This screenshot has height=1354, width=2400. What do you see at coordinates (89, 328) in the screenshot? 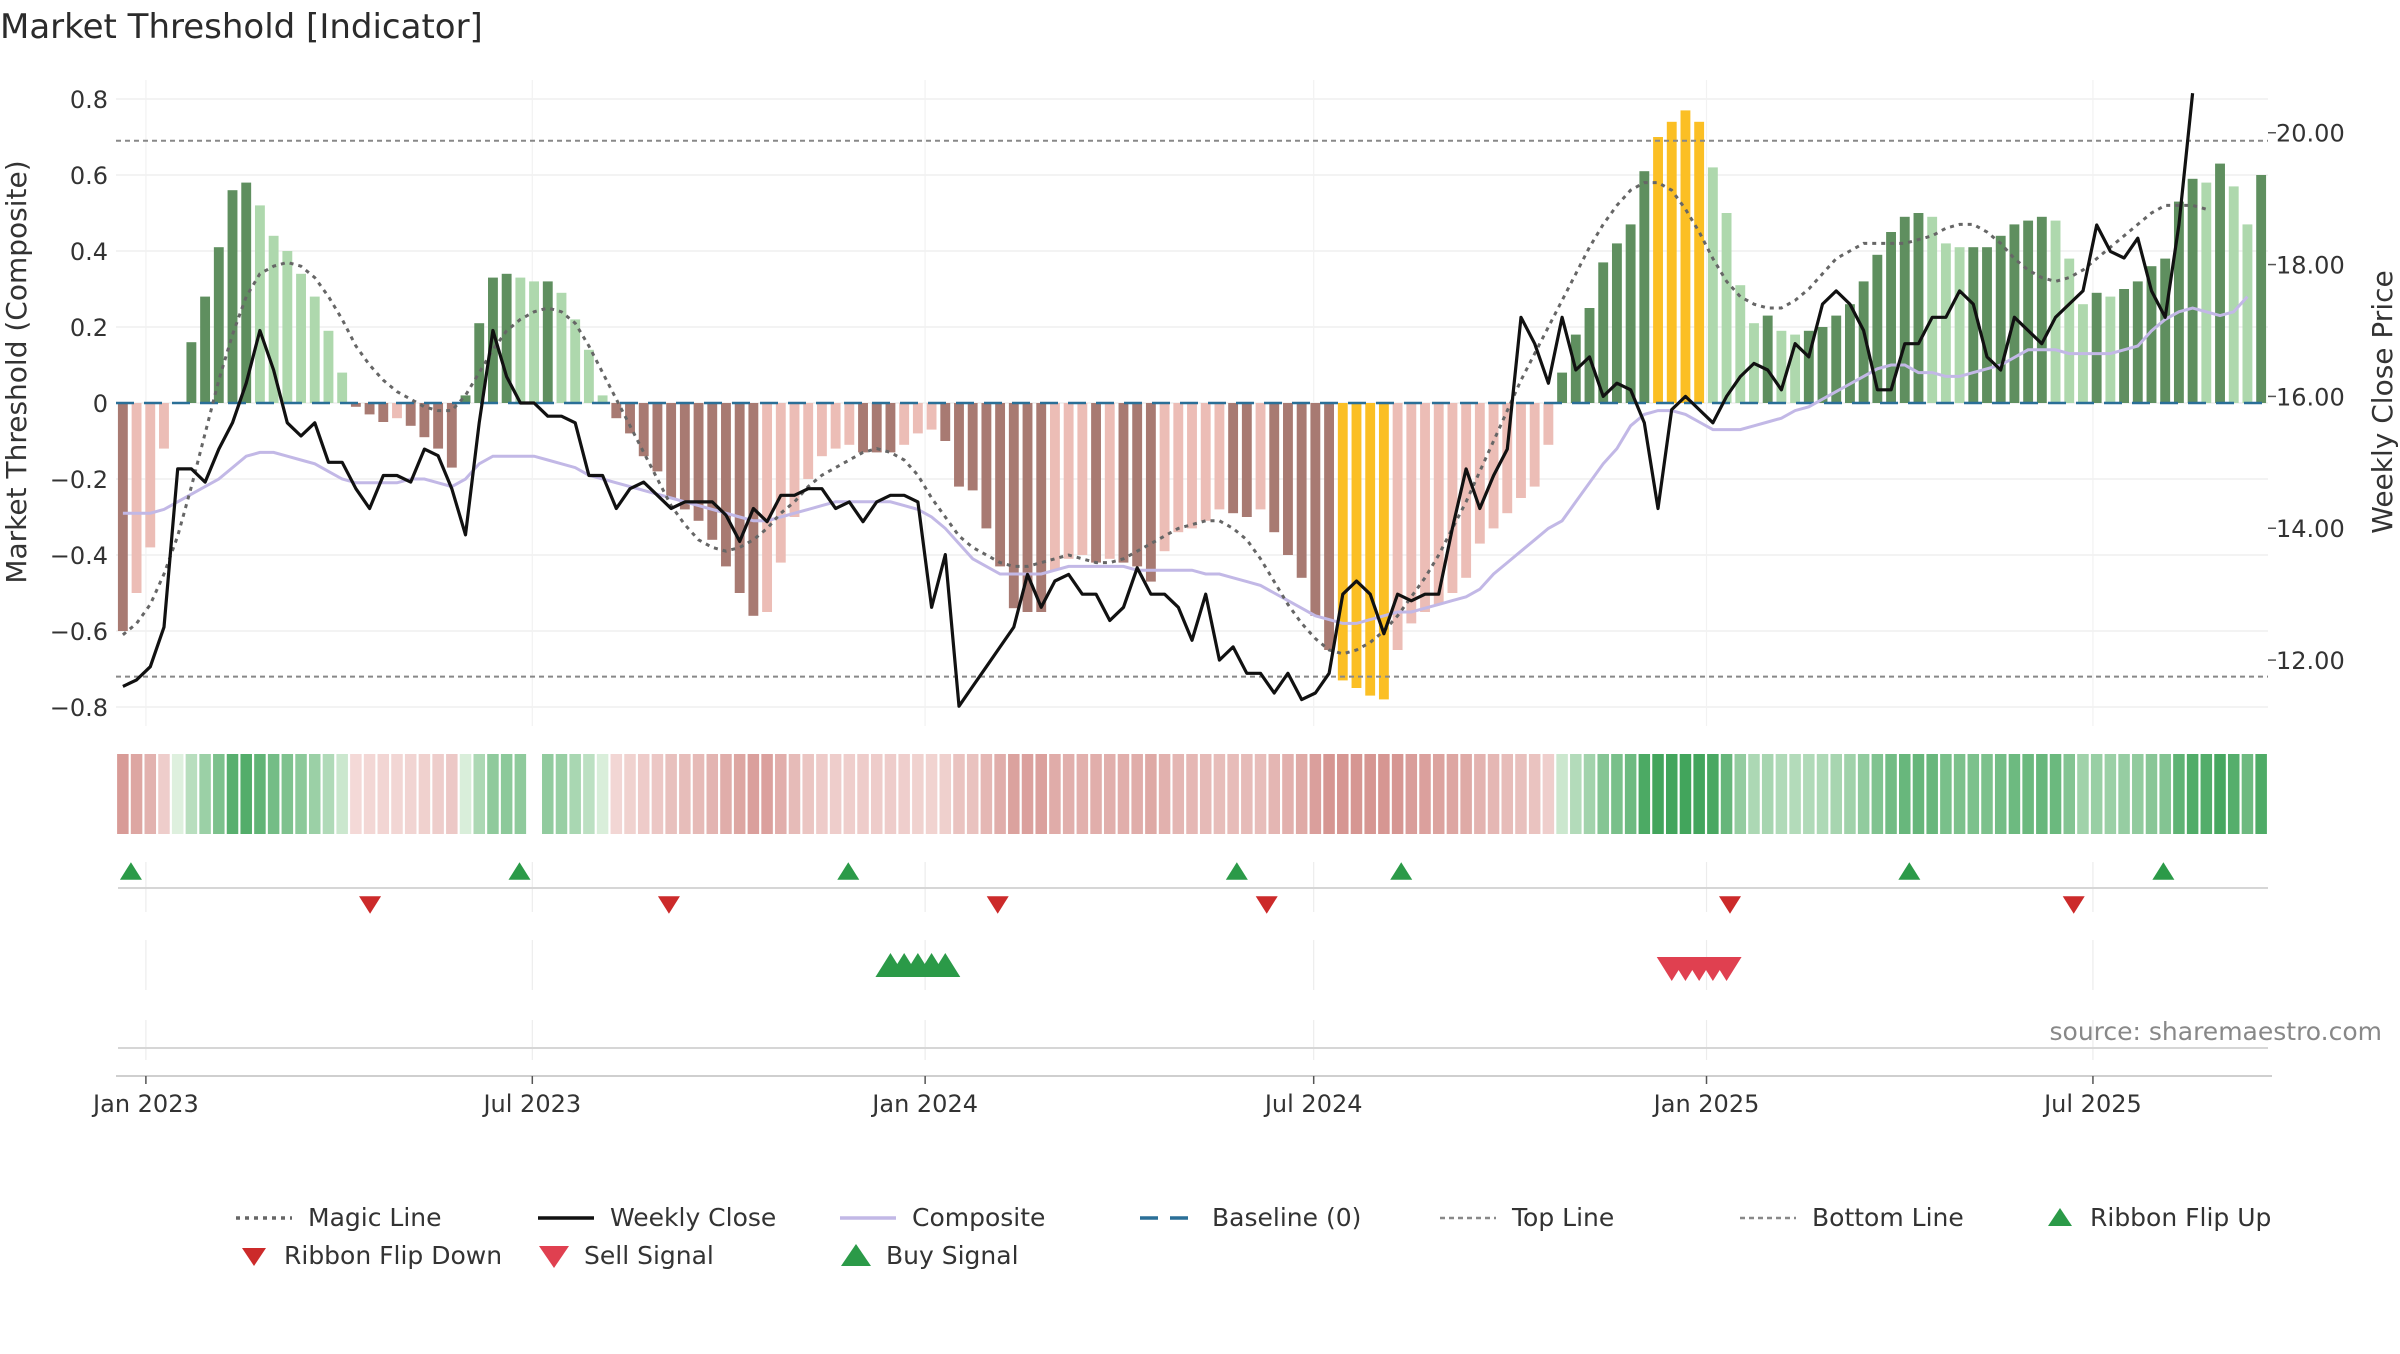
I see `left-tick-label: 0.2` at bounding box center [89, 328].